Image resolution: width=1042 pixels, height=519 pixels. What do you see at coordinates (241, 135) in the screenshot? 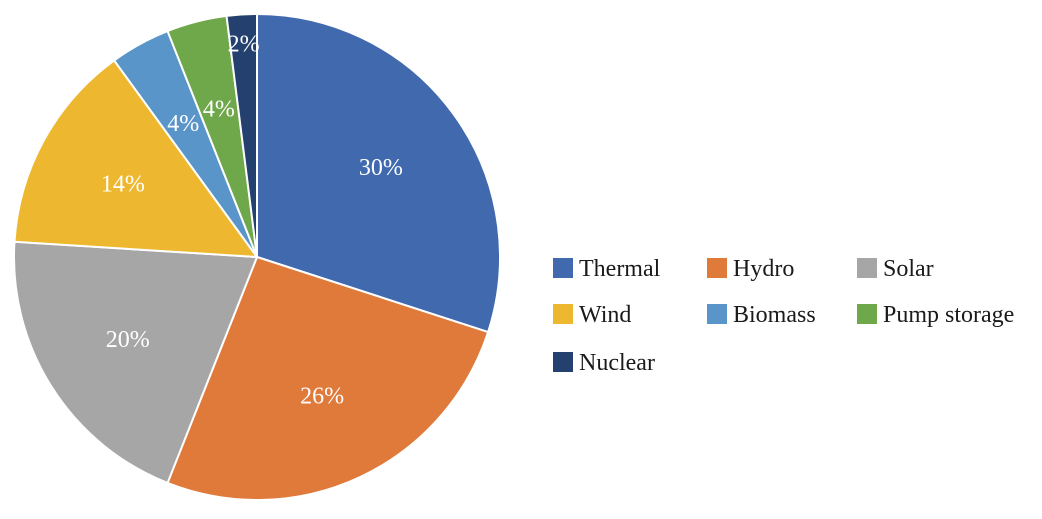
I see `pie-slice-nuclear` at bounding box center [241, 135].